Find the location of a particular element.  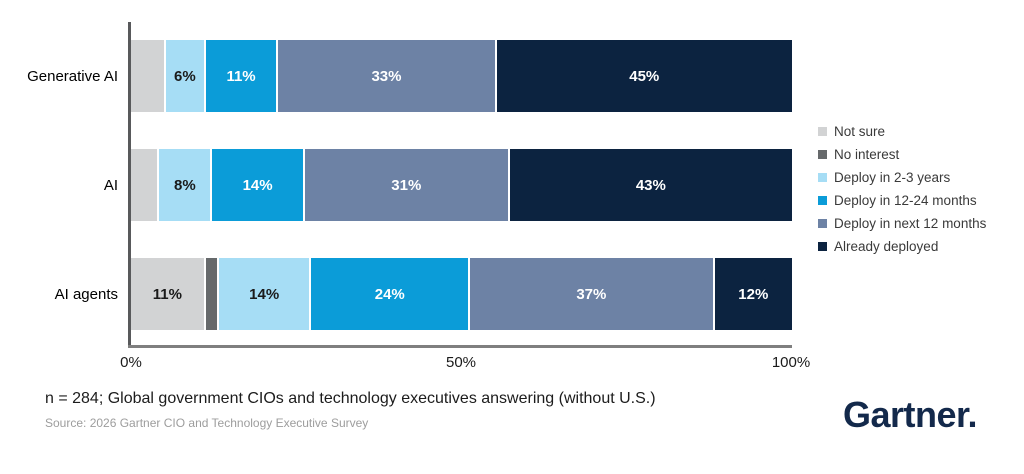

bar-segment: 45% is located at coordinates (643, 76).